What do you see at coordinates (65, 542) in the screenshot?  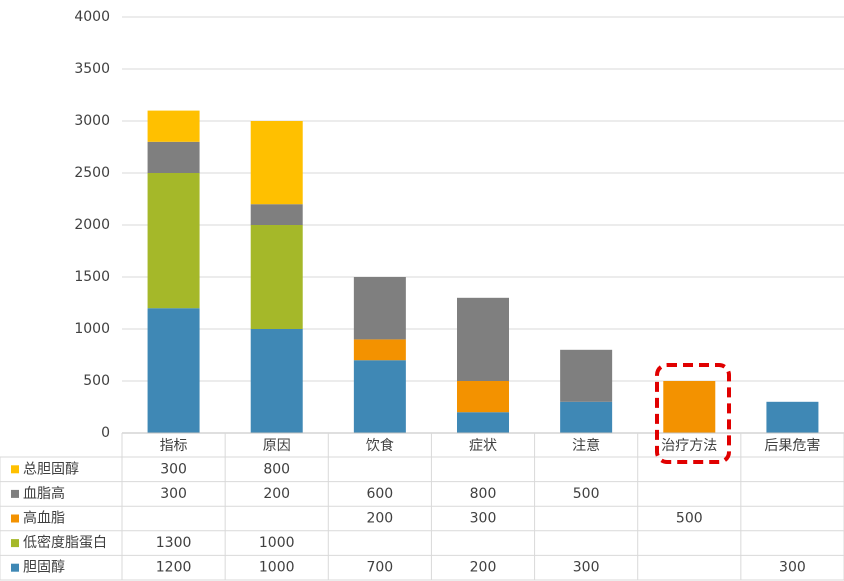 I see `legend-label: 低密度脂蛋白` at bounding box center [65, 542].